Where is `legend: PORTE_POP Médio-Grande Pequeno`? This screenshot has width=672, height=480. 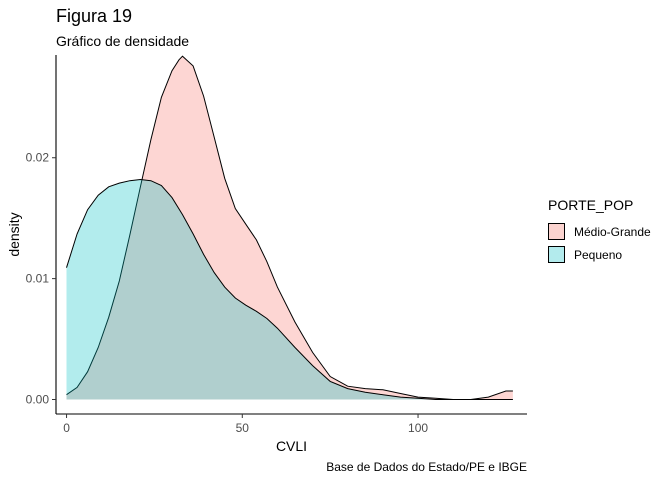 legend: PORTE_POP Médio-Grande Pequeno is located at coordinates (599, 231).